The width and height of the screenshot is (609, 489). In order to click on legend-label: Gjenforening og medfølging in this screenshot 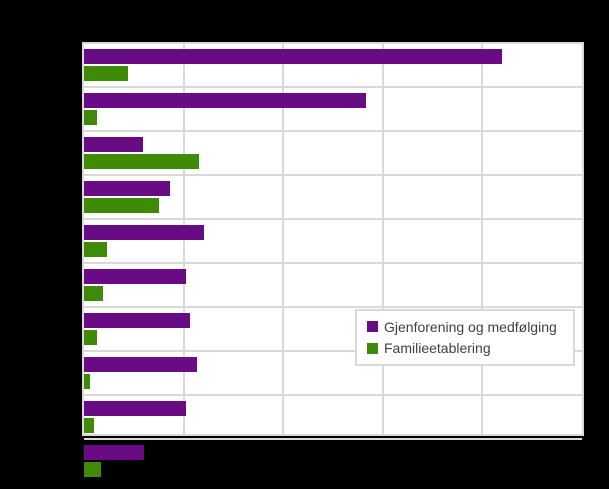, I will do `click(470, 326)`.